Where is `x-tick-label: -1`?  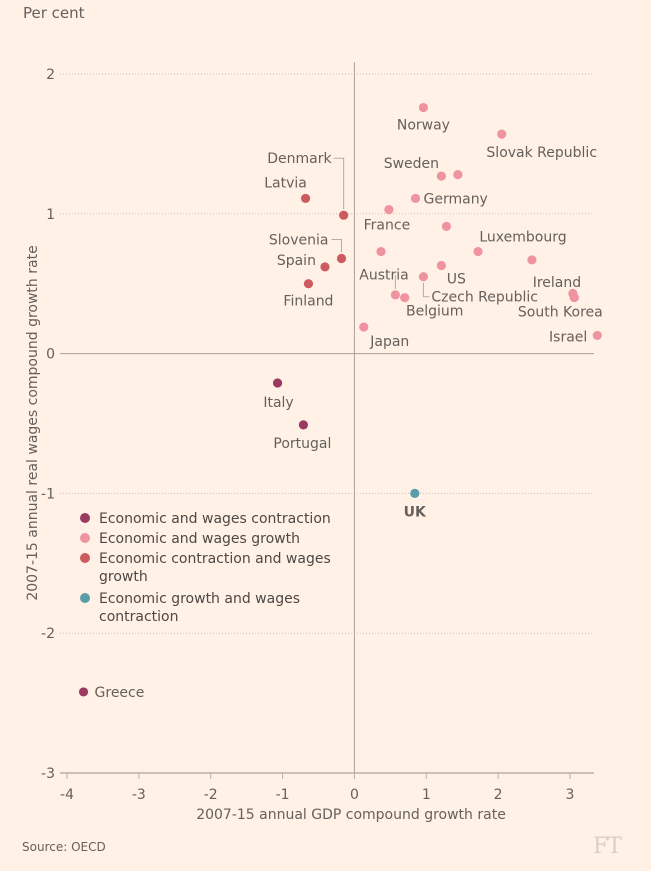 x-tick-label: -1 is located at coordinates (283, 795).